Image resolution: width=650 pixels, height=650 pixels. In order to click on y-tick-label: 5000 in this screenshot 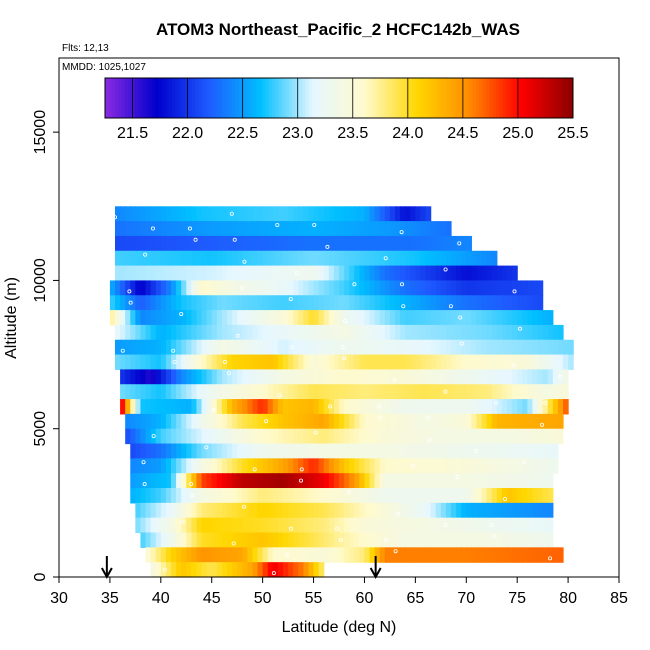, I will do `click(40, 429)`.